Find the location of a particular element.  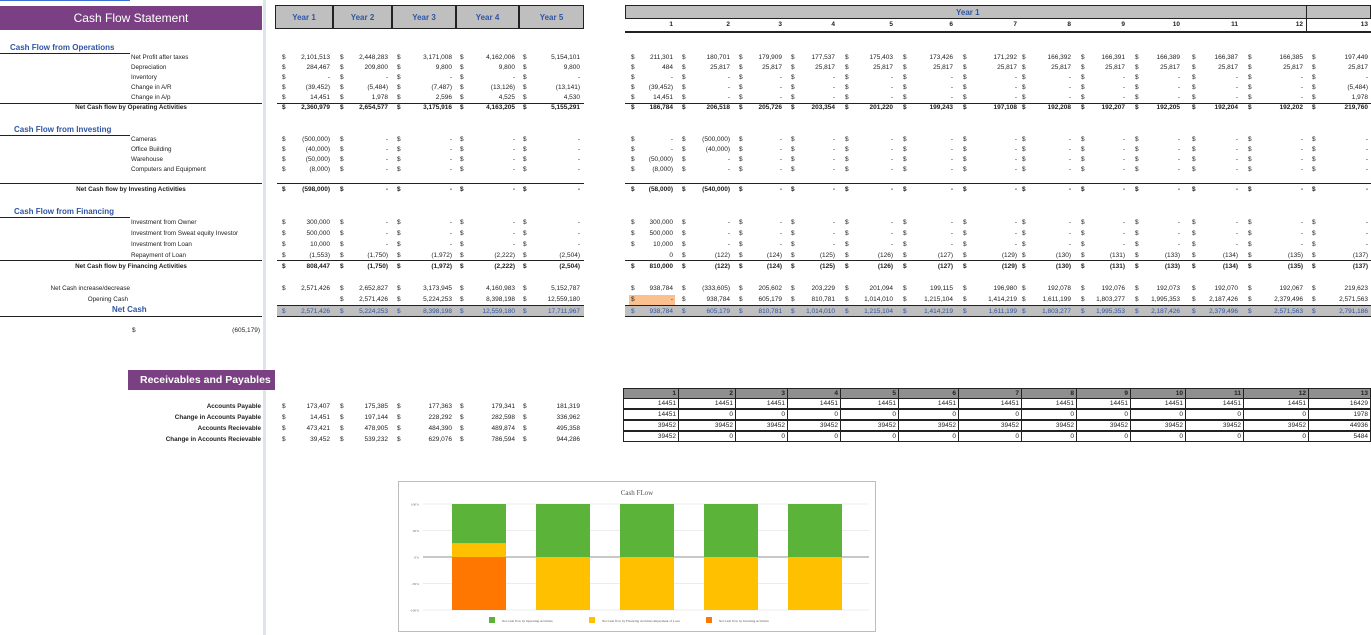

month-header-6: 6 is located at coordinates (951, 24).